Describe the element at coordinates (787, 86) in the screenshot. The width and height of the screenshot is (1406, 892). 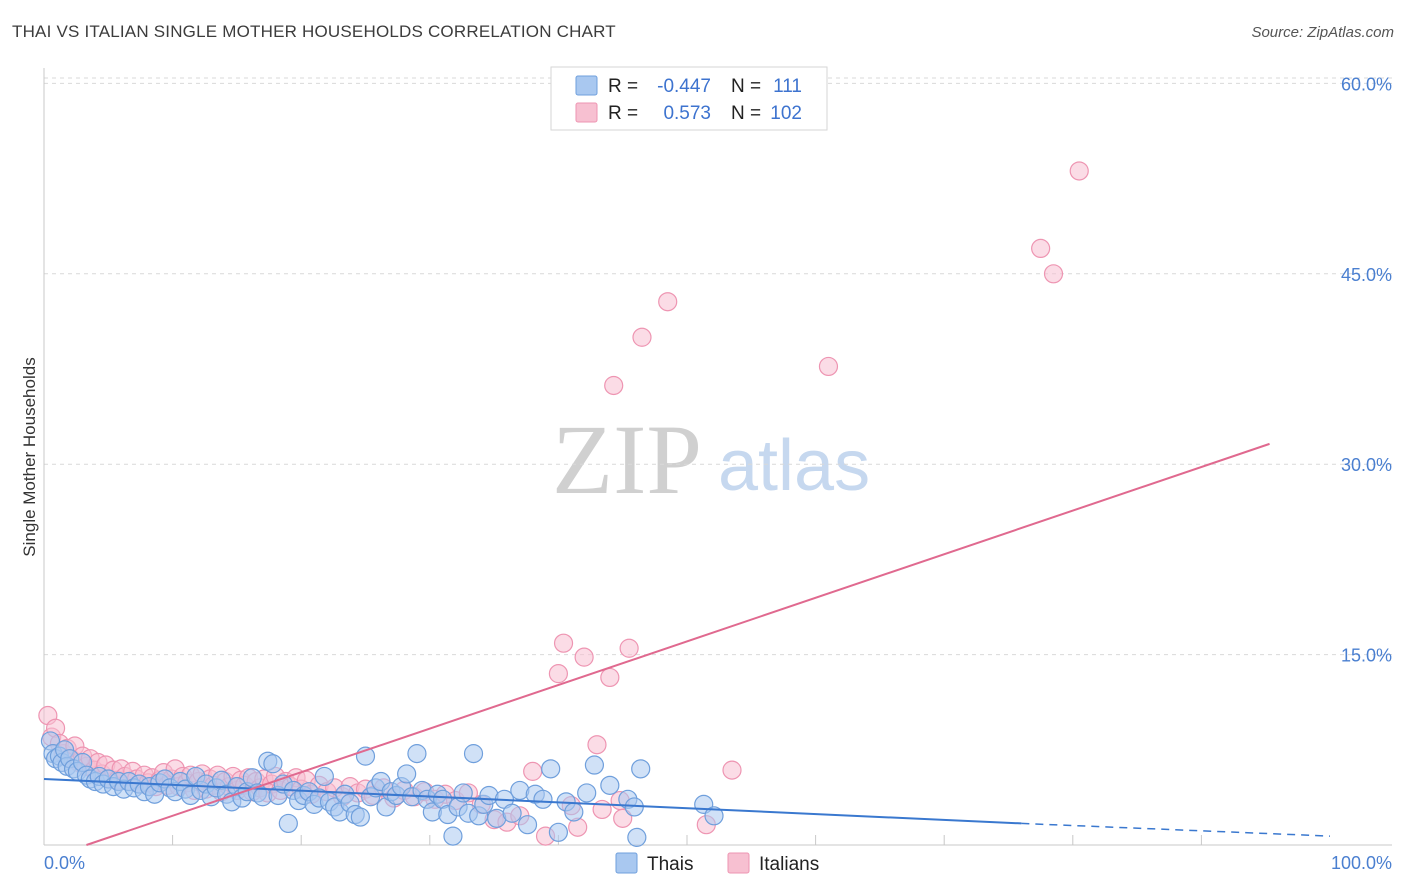
I see `legend-thai-n-value: 111` at that location.